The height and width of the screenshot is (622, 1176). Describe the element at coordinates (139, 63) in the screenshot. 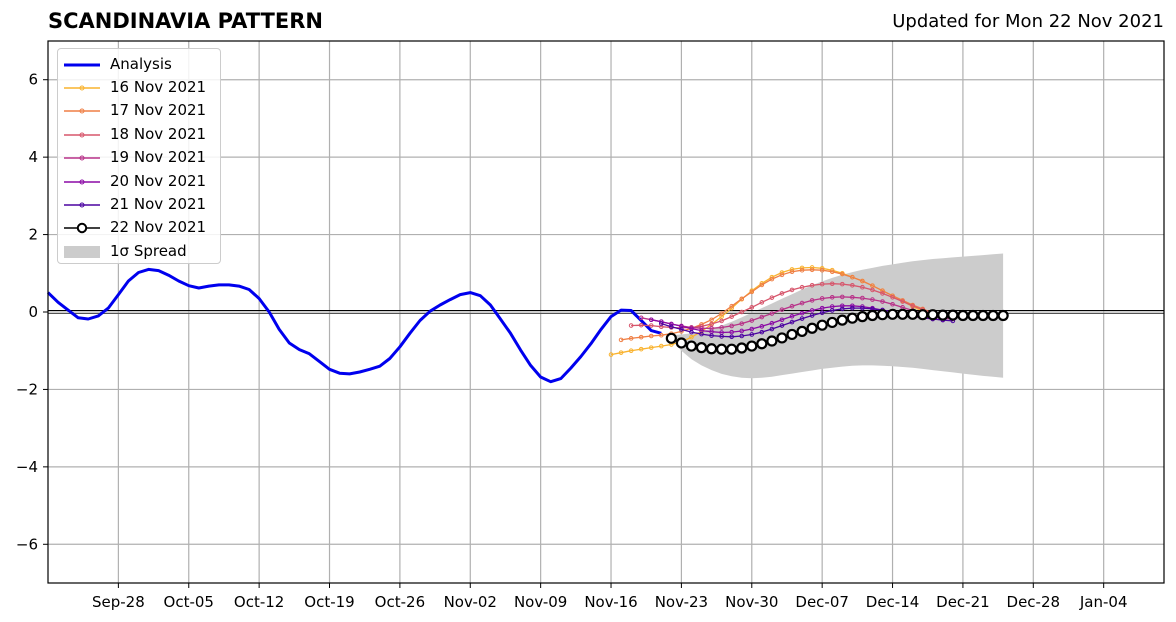

I see `legend-entry: Analysis` at that location.